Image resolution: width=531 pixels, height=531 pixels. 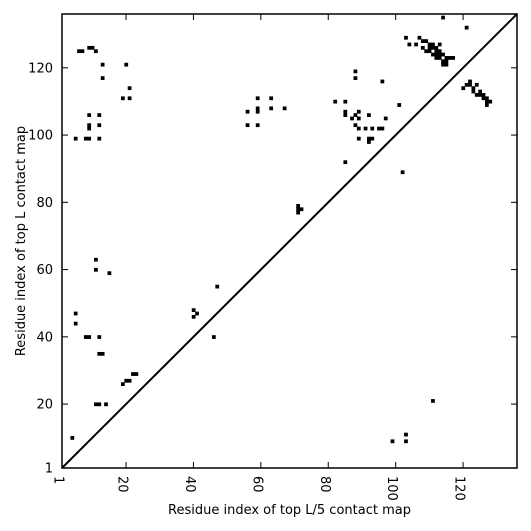 I want to click on x-tick-label: 100, so click(x=391, y=488).